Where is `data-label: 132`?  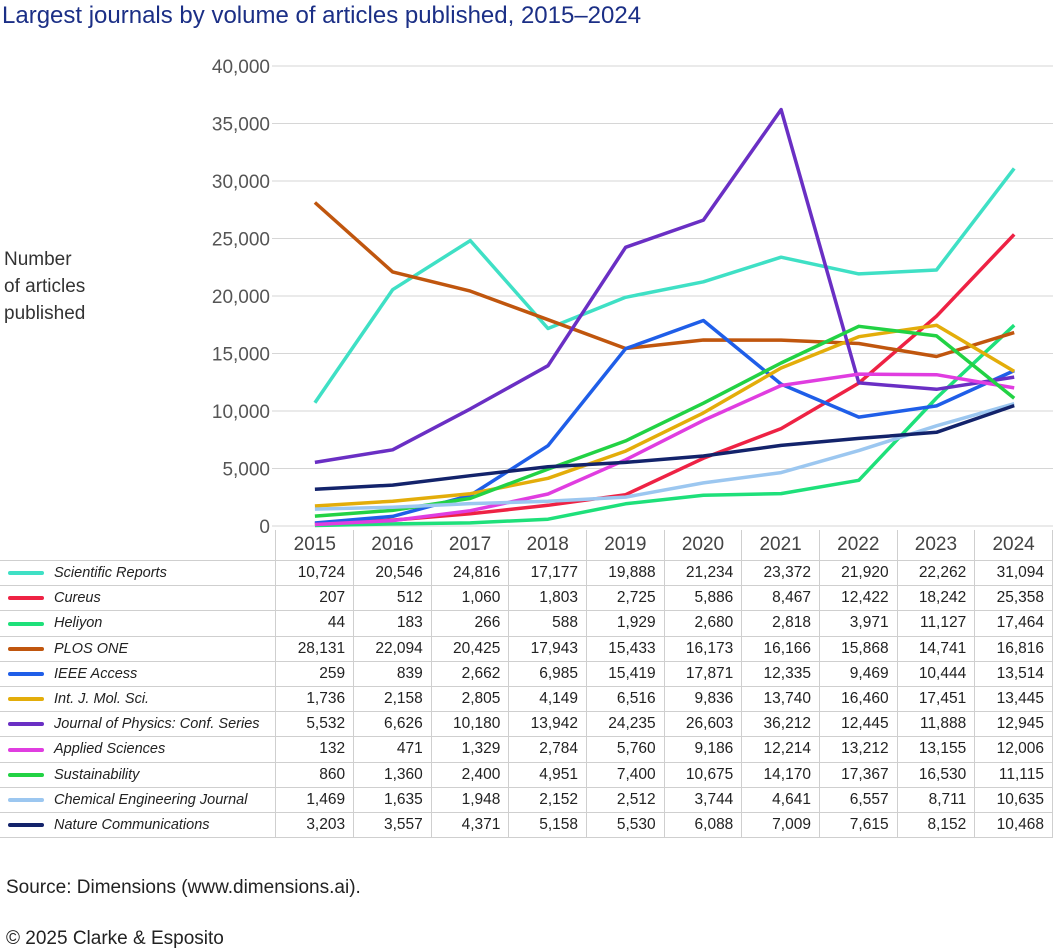 data-label: 132 is located at coordinates (315, 749).